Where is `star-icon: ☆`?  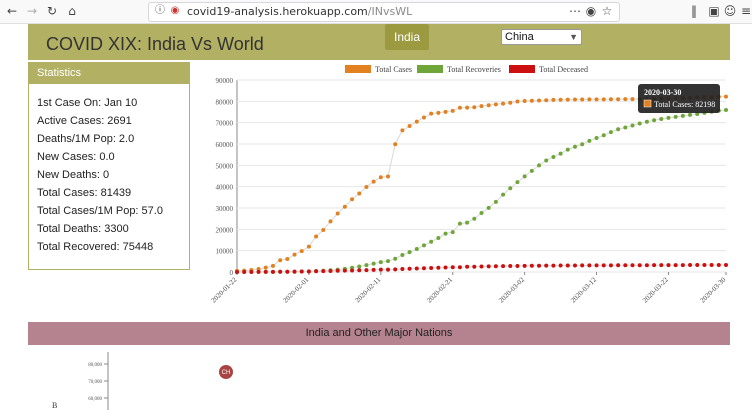
star-icon: ☆ is located at coordinates (607, 11).